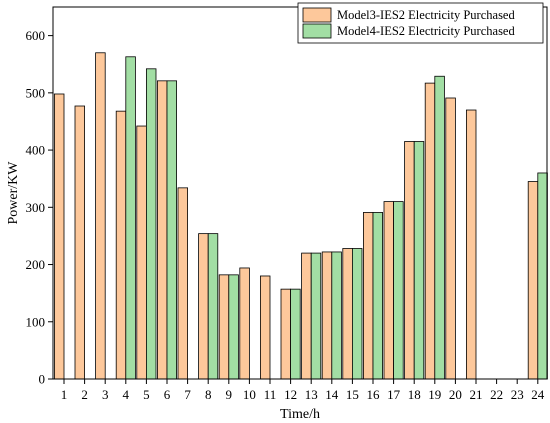 The width and height of the screenshot is (550, 423). Describe the element at coordinates (538, 394) in the screenshot. I see `x-tick-label: 24` at that location.